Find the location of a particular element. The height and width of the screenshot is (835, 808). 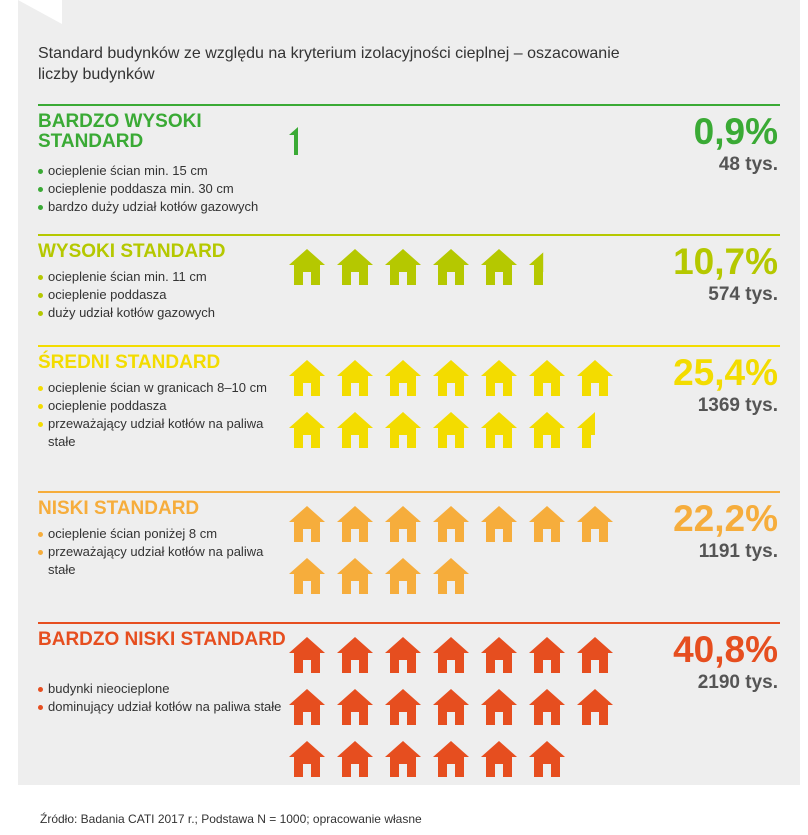

standard-name: WYSOKI STANDARD is located at coordinates (132, 251).